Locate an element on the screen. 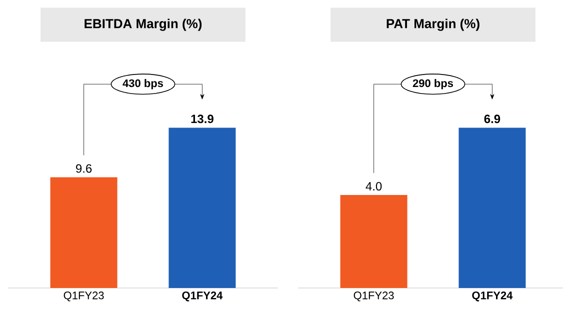 The height and width of the screenshot is (320, 563). chart-title: PAT Margin (%) is located at coordinates (433, 24).